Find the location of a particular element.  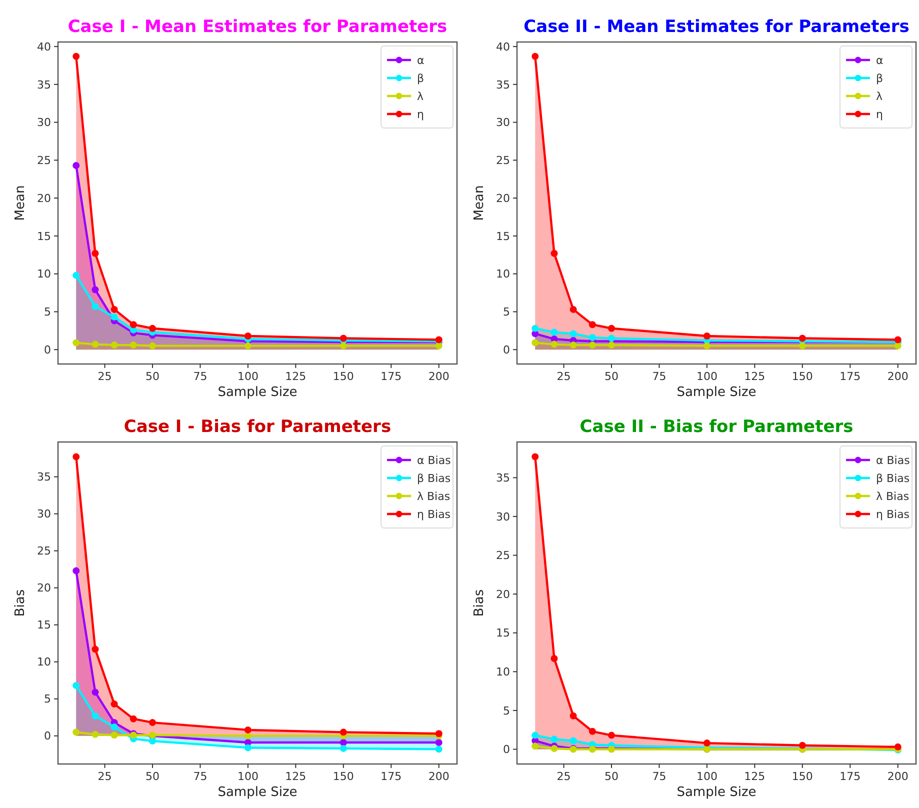

legend-label: β is located at coordinates (420, 78).